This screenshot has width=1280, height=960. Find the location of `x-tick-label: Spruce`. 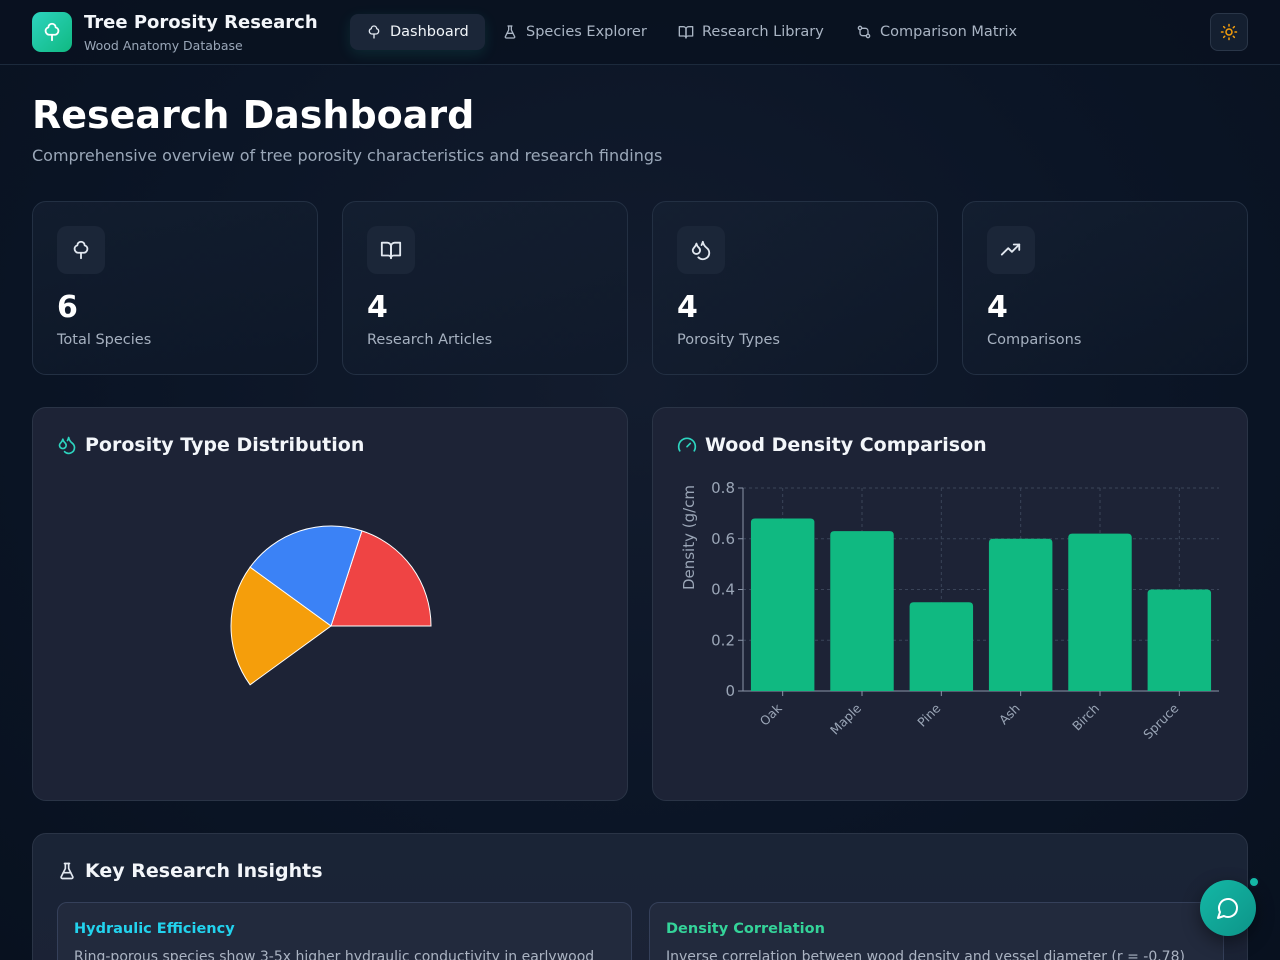

x-tick-label: Spruce is located at coordinates (1161, 721).